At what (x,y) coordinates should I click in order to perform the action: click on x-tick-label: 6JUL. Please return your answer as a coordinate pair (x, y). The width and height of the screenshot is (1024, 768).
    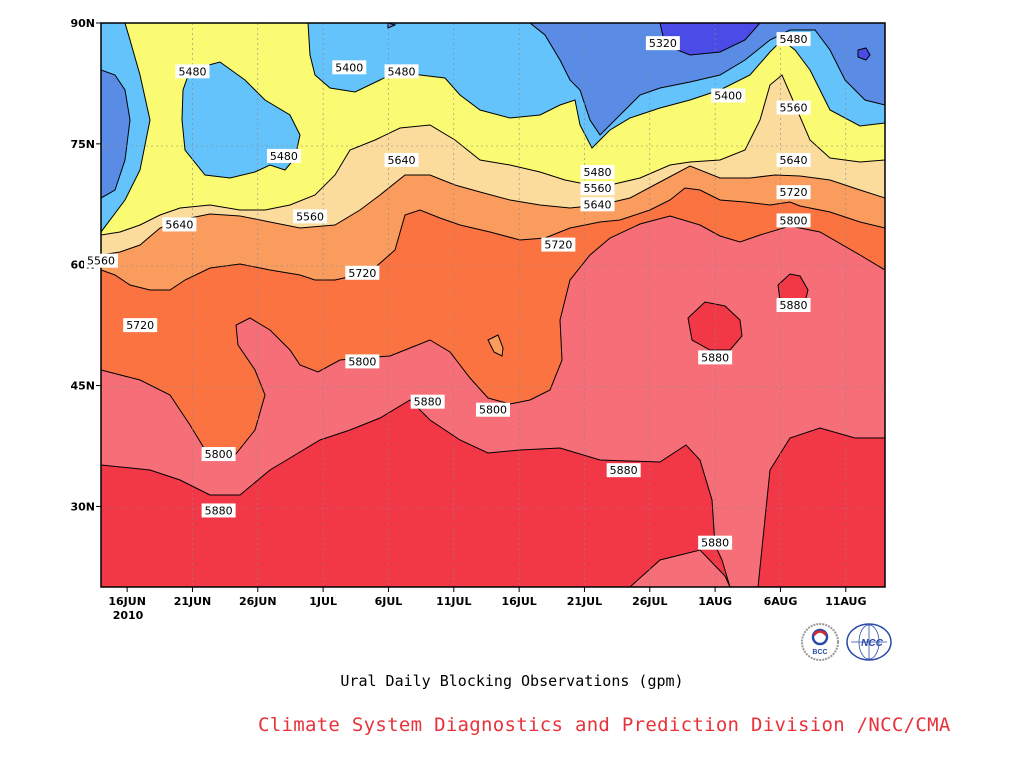
    Looking at the image, I should click on (389, 601).